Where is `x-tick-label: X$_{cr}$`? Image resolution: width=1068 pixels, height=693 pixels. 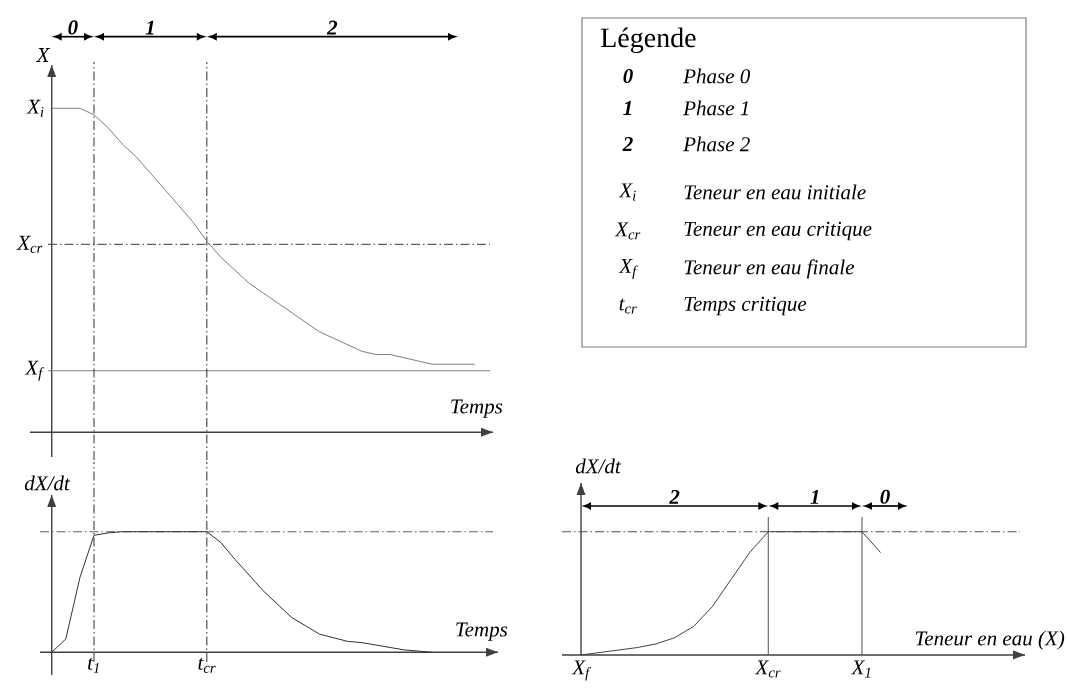
x-tick-label: X$_{cr}$ is located at coordinates (767, 669).